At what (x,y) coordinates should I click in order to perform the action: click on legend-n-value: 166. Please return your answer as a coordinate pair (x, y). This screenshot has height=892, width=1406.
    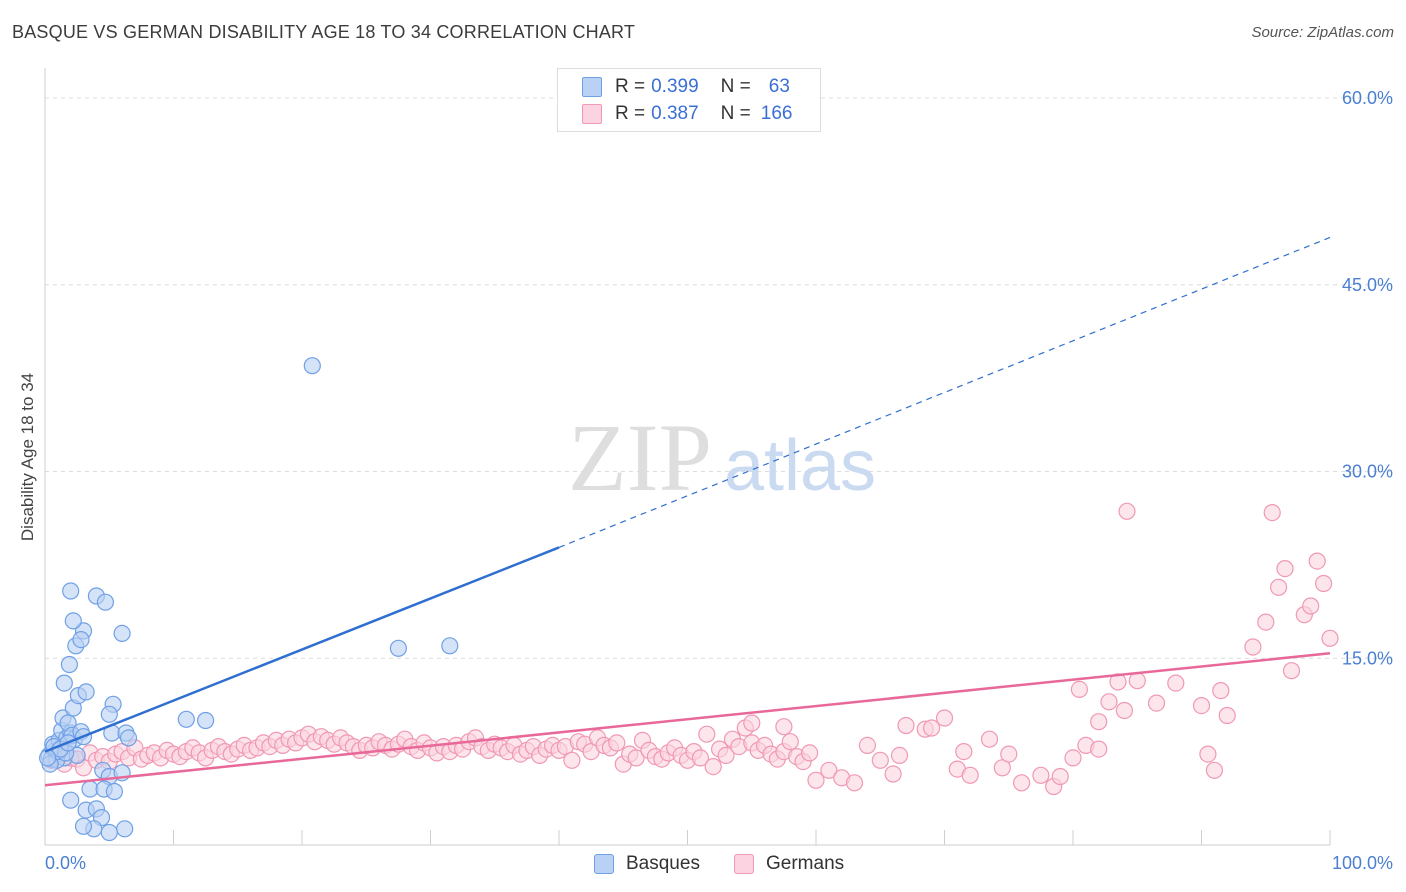
    Looking at the image, I should click on (776, 113).